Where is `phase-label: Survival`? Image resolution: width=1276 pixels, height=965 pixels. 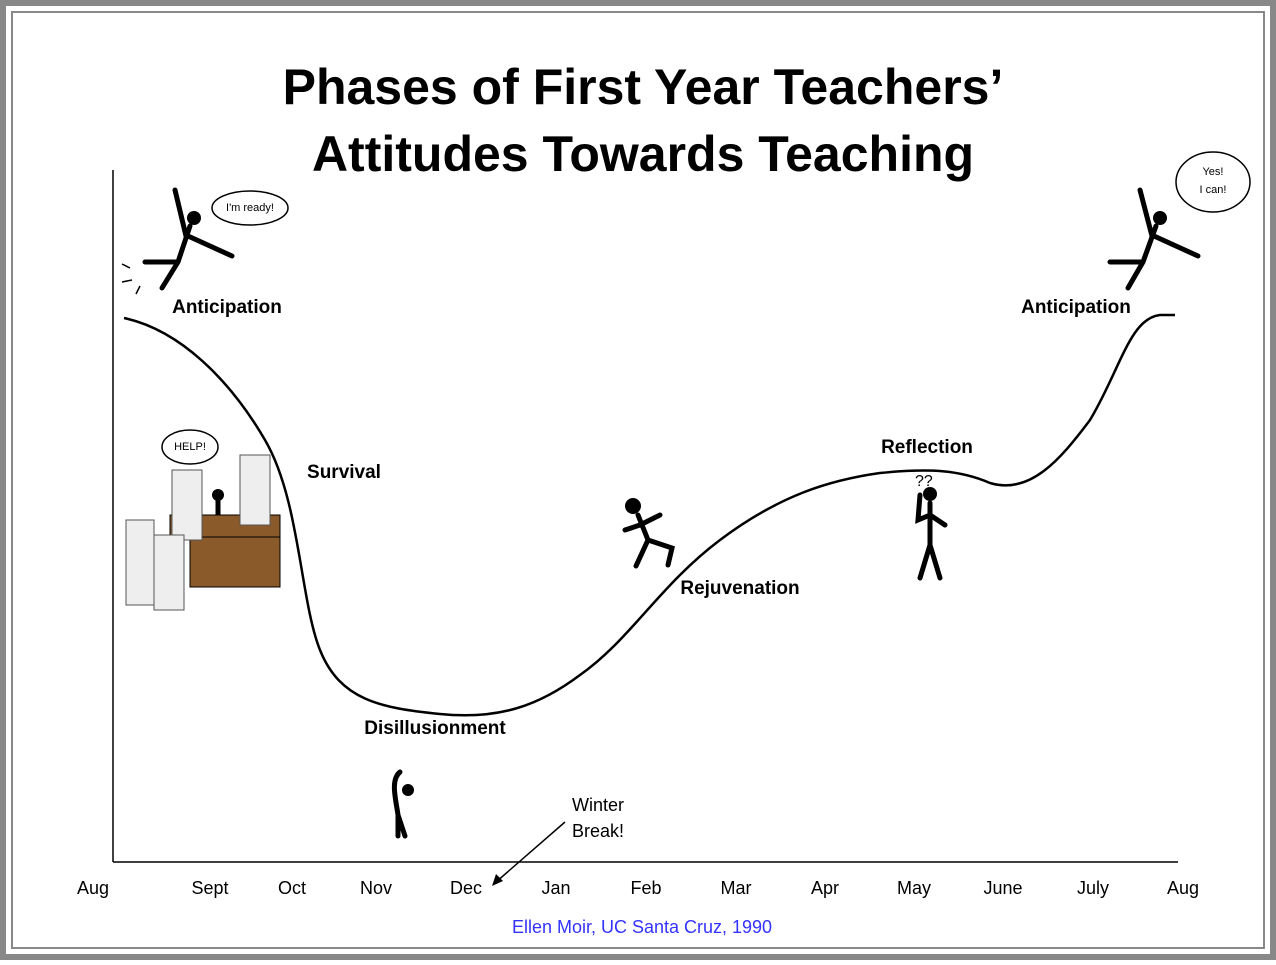
phase-label: Survival is located at coordinates (344, 472).